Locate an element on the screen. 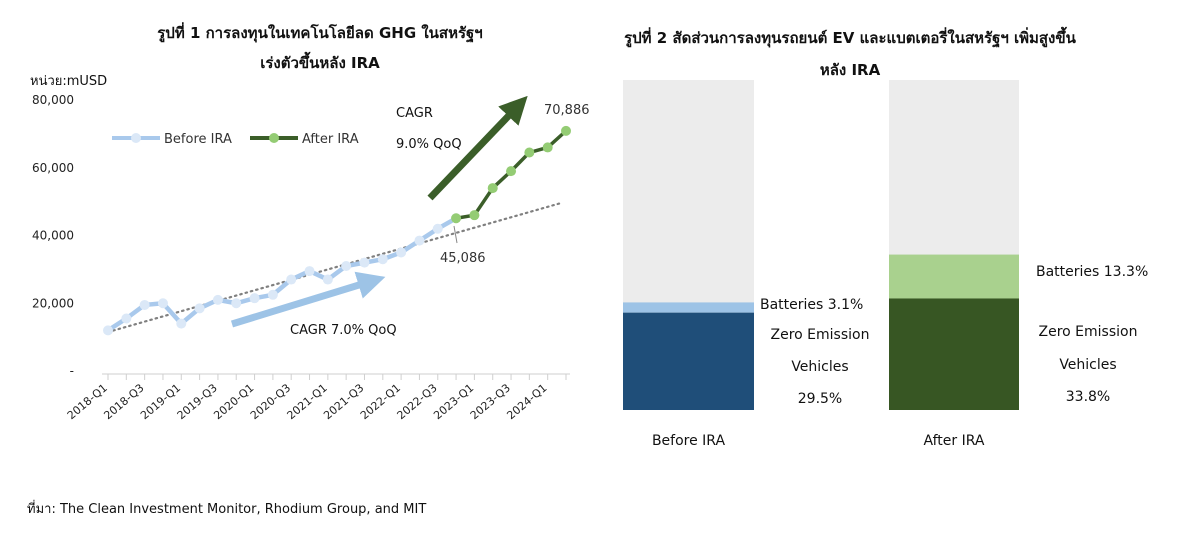 Image resolution: width=1200 pixels, height=541 pixels. y-tick-label: - is located at coordinates (72, 371).